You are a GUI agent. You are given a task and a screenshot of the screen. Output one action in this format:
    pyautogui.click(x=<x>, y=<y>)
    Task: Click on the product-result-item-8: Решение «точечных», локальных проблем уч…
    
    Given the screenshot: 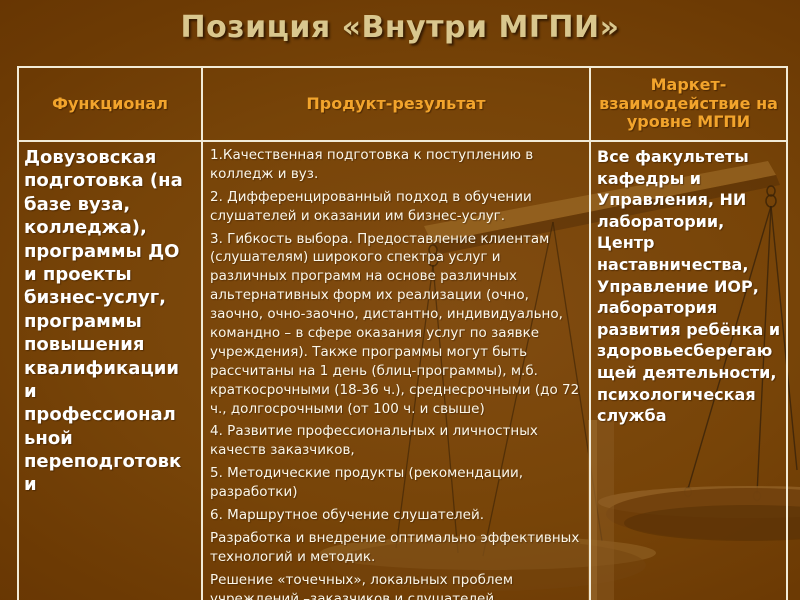 What is the action you would take?
    pyautogui.click(x=362, y=585)
    